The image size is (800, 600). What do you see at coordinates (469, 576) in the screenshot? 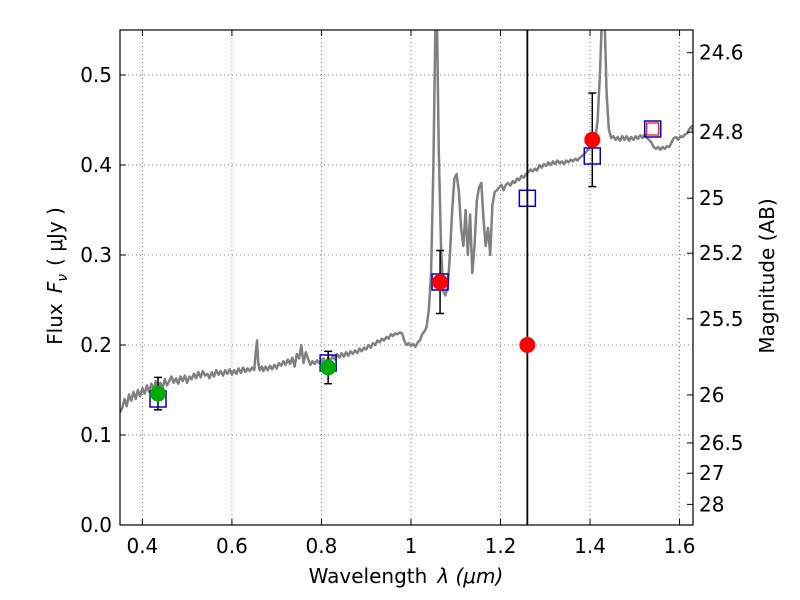
I see `x-axis-label-math: λ (μm)` at bounding box center [469, 576].